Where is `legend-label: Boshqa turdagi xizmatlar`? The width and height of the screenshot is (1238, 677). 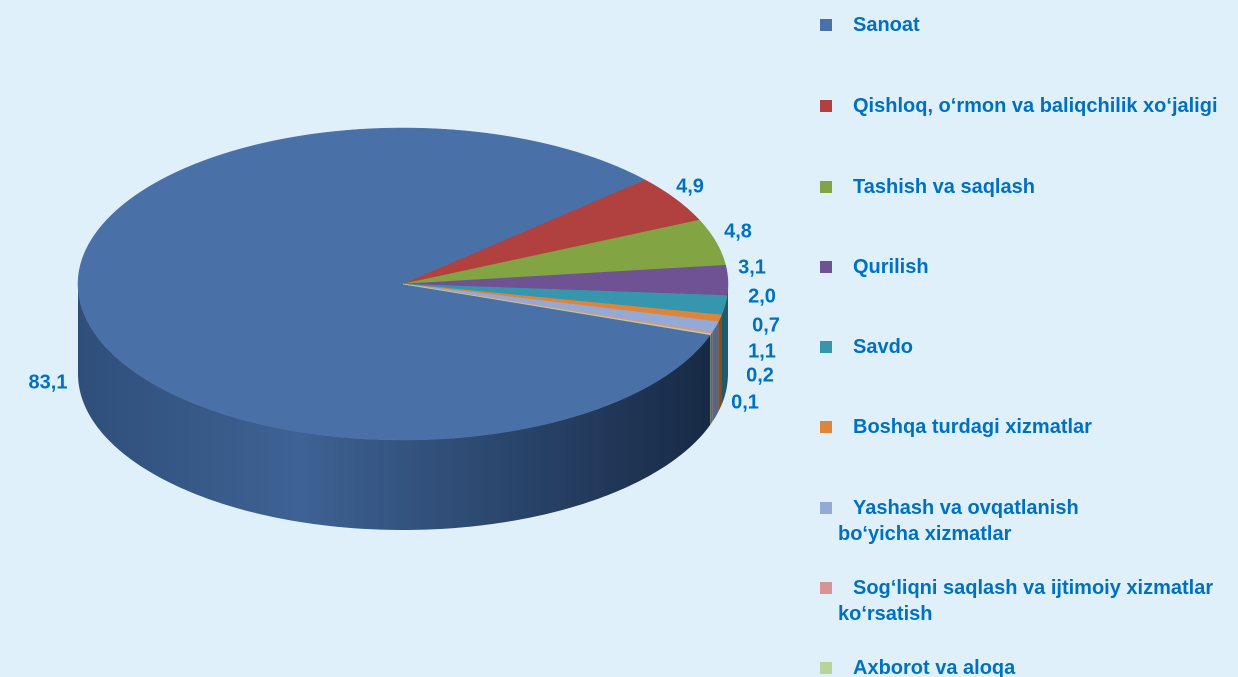 legend-label: Boshqa turdagi xizmatlar is located at coordinates (972, 427).